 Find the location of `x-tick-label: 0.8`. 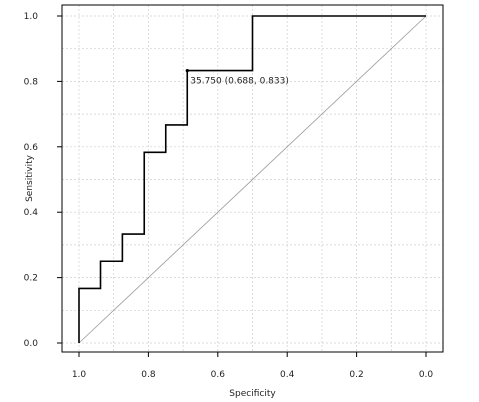

x-tick-label: 0.8 is located at coordinates (148, 375).